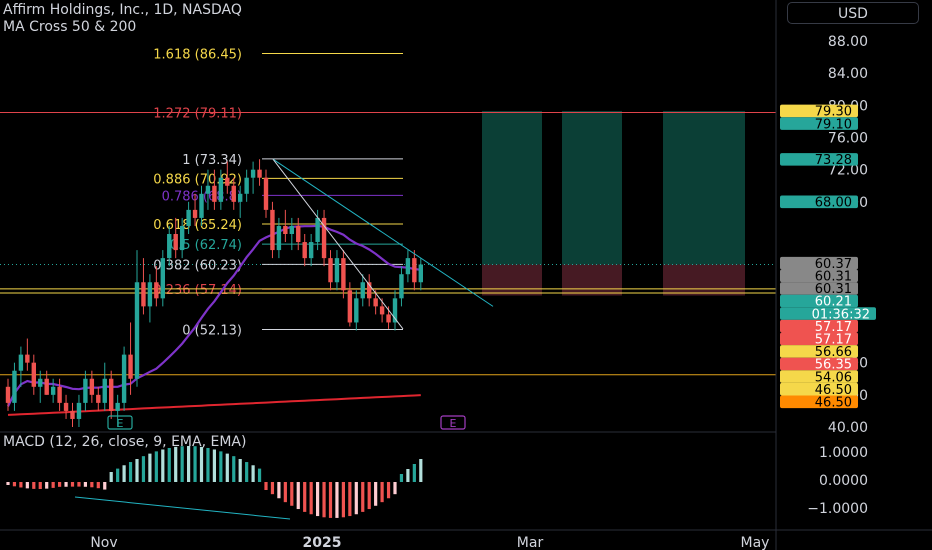 The width and height of the screenshot is (932, 550). Describe the element at coordinates (388, 332) in the screenshot. I see `horizontal-lines` at that location.